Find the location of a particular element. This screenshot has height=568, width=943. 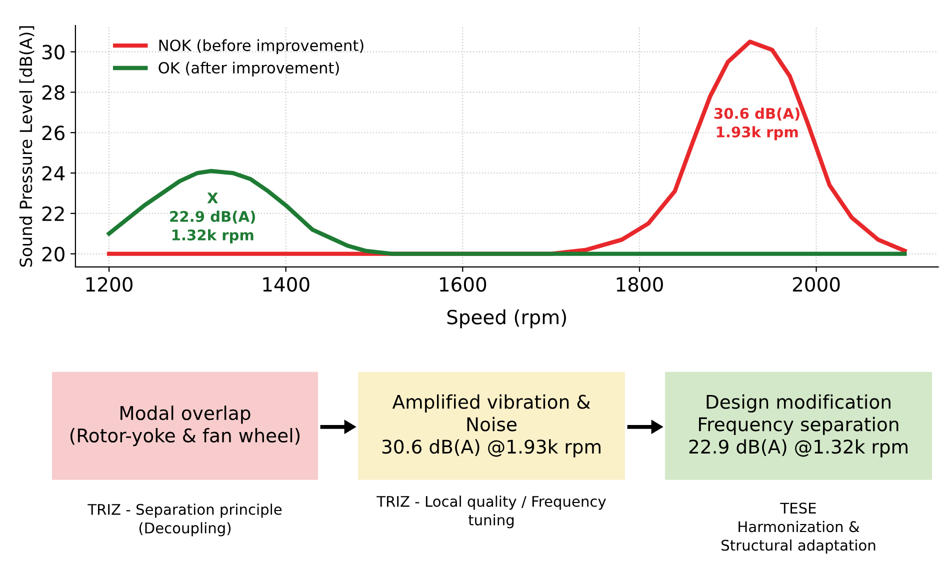

text: TESE Harmonization & Structural adaptation is located at coordinates (799, 528).